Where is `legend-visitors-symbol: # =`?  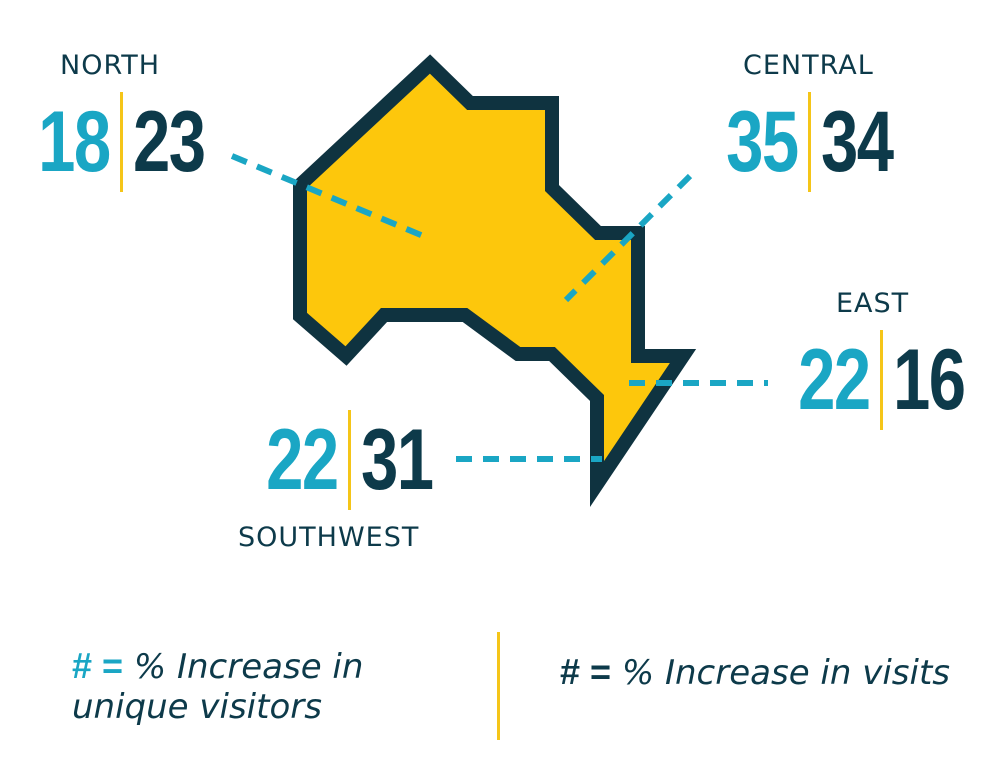
legend-visitors-symbol: # = is located at coordinates (98, 665).